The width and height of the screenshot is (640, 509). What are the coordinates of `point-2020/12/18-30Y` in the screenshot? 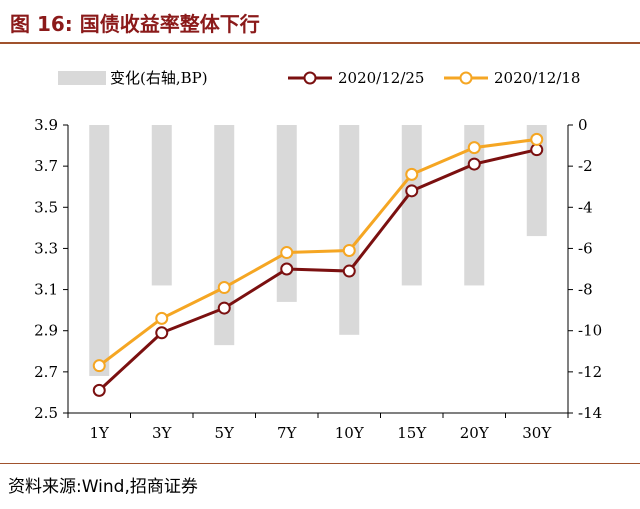 It's located at (537, 139).